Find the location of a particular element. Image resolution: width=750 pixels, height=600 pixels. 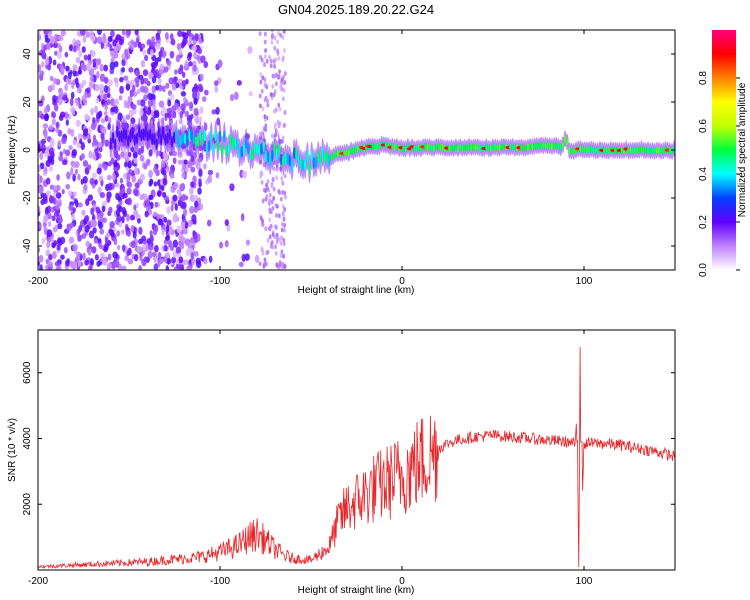

spectrogram-y-tick-label: 20 is located at coordinates (27, 102).